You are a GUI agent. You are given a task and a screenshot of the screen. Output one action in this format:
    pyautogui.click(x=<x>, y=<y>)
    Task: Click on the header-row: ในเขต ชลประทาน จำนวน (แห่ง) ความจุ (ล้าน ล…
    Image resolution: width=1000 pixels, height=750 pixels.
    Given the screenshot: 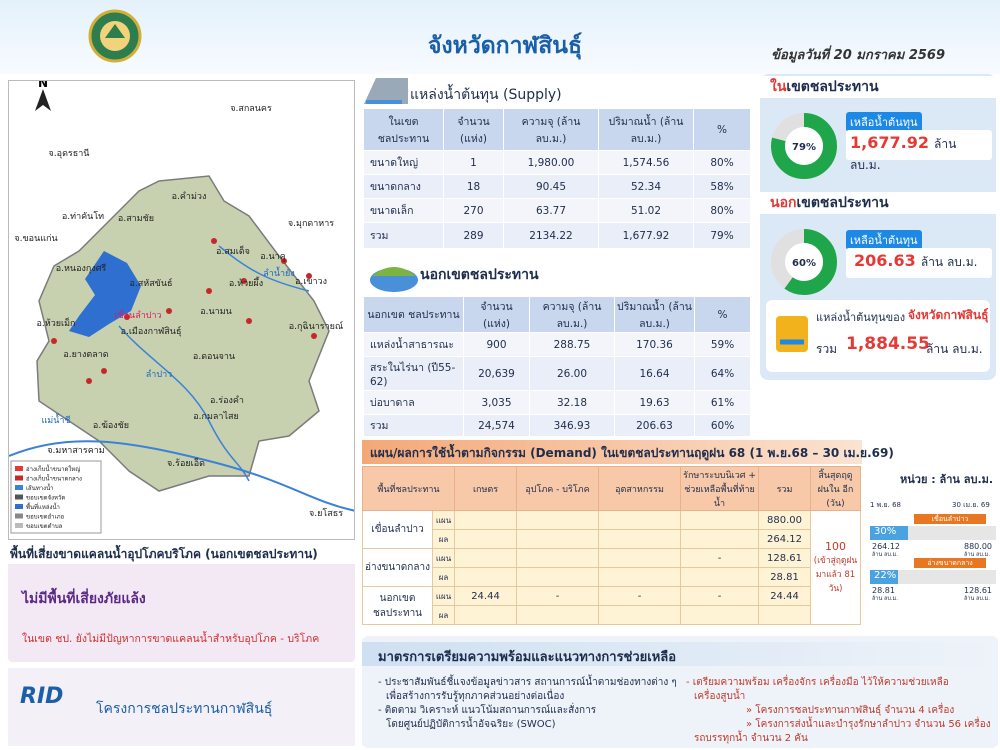 What is the action you would take?
    pyautogui.click(x=557, y=129)
    